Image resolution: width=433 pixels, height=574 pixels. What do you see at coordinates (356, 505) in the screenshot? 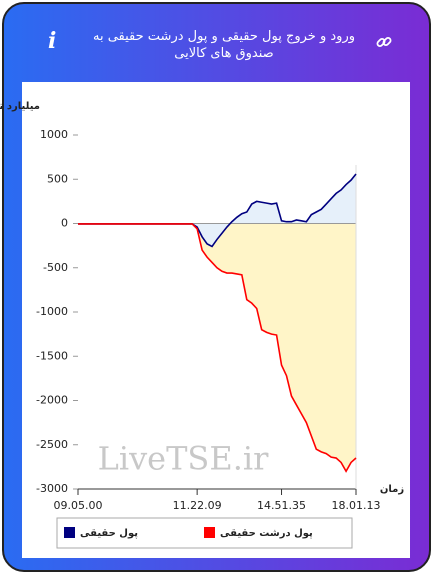
I see `x-tick-label: 18.01.13` at bounding box center [356, 505].